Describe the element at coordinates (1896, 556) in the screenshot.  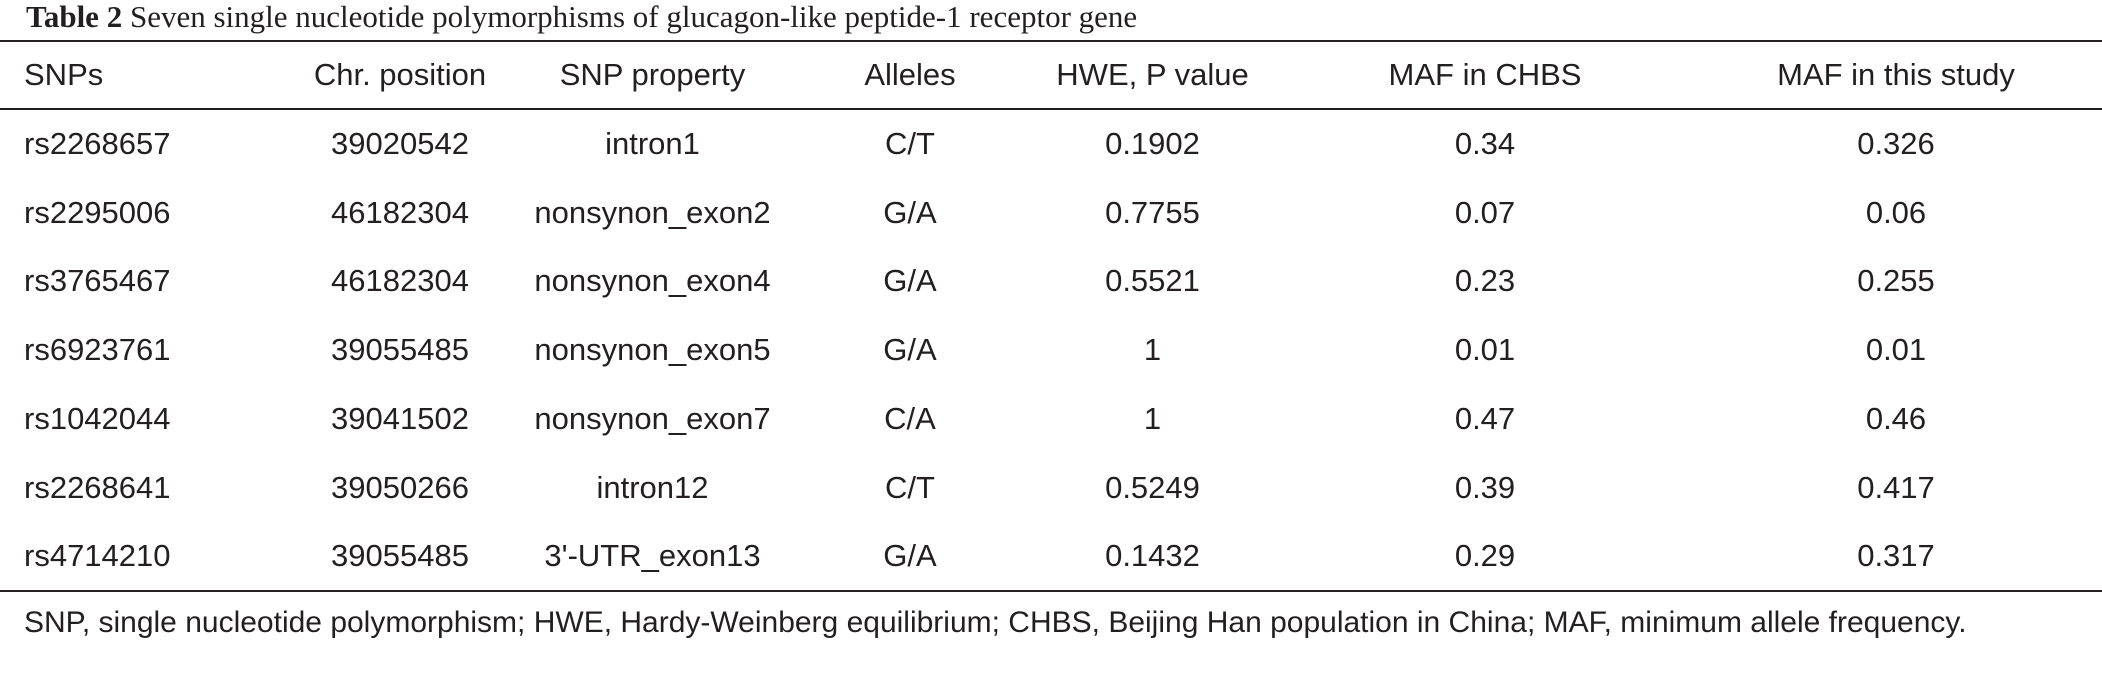
I see `cell-maf-study: 0.317` at that location.